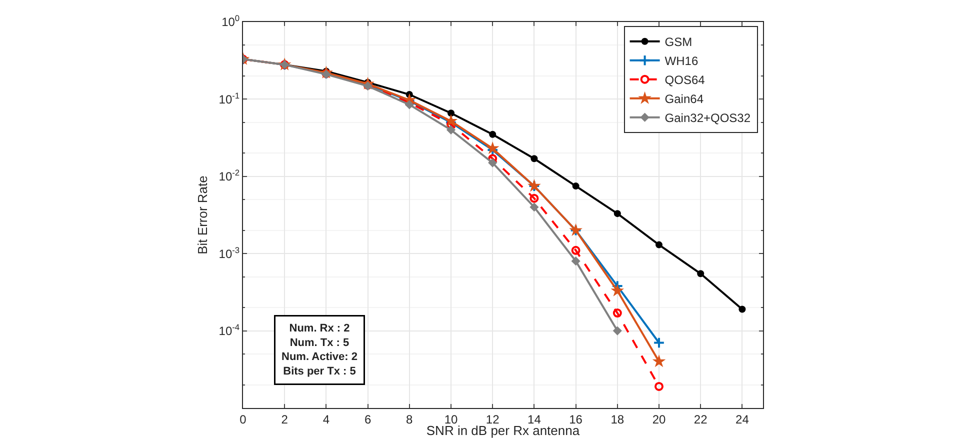 This screenshot has height=438, width=967. I want to click on x-tick-label: 4, so click(326, 419).